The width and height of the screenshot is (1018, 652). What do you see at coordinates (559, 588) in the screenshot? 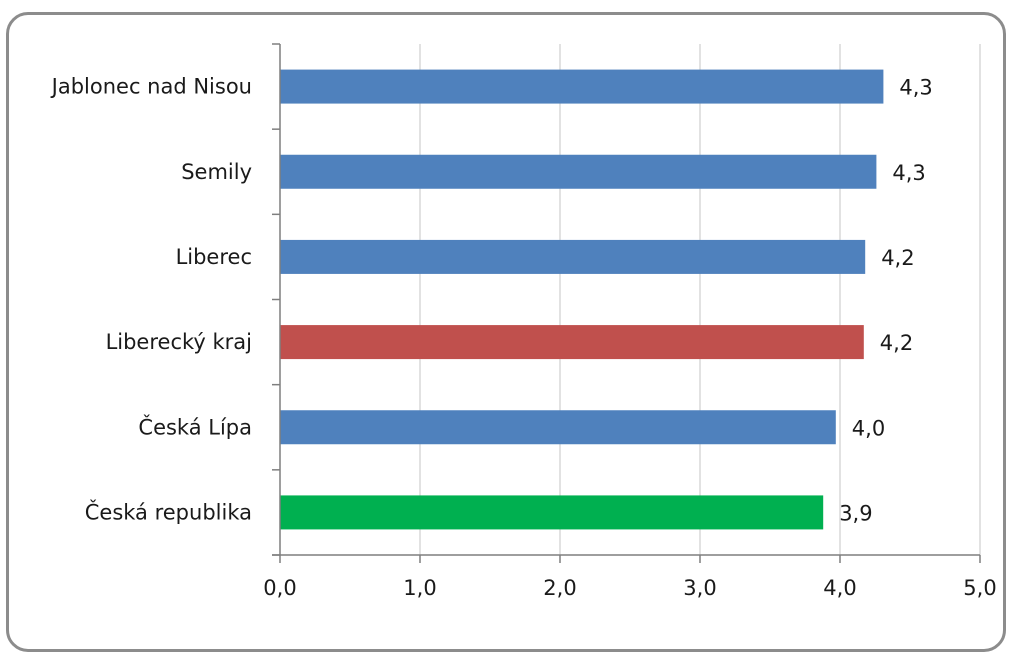
I see `x-tick-label: 2,0` at bounding box center [559, 588].